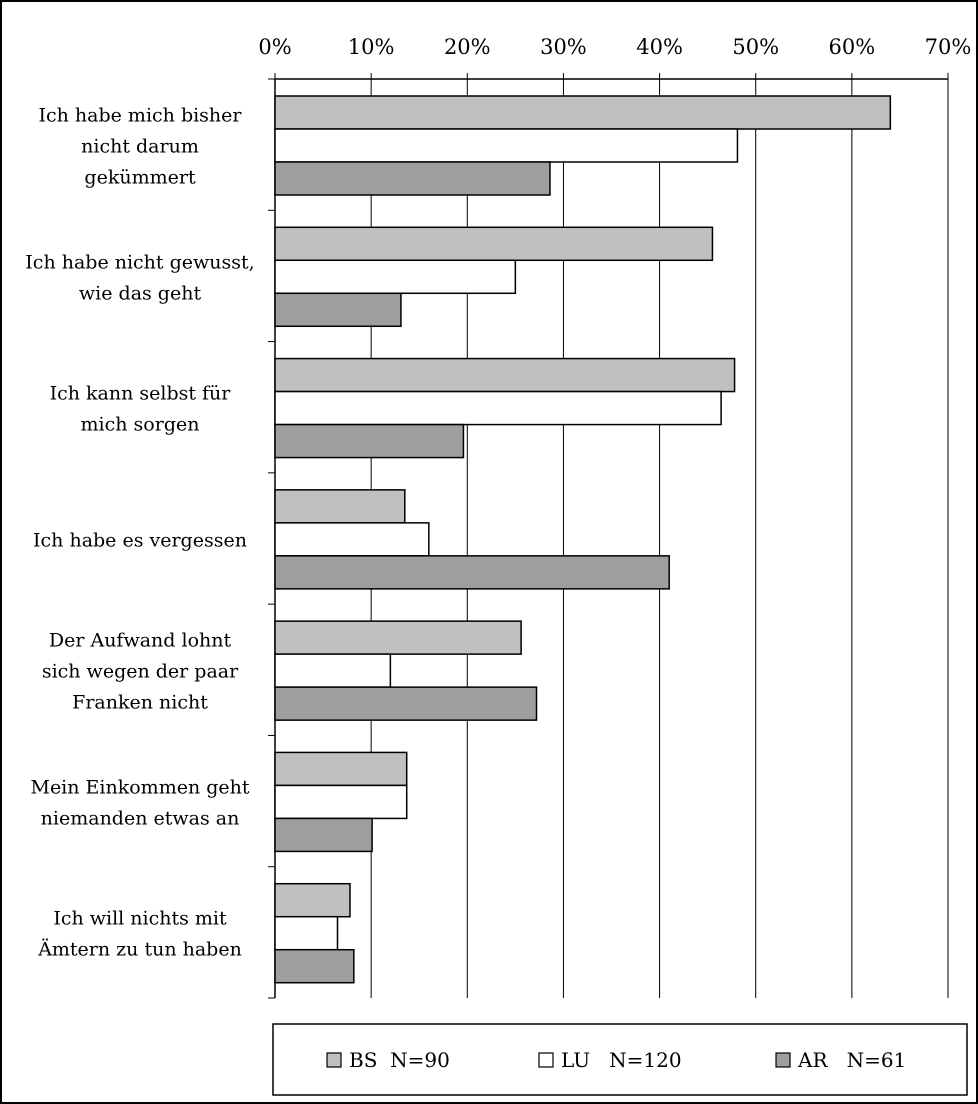  I want to click on category-label: Ich will nichts mit, so click(140, 919).